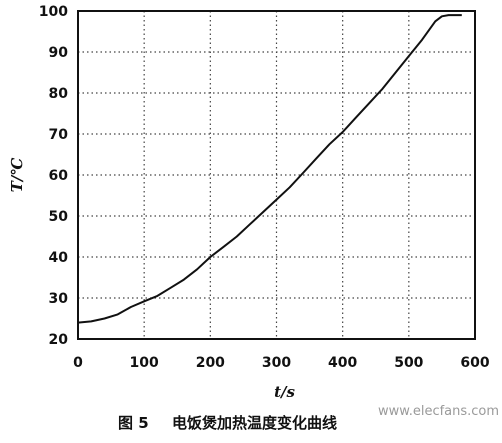 The height and width of the screenshot is (443, 502). What do you see at coordinates (438, 411) in the screenshot?
I see `watermark-text: www.elecfans.com` at bounding box center [438, 411].